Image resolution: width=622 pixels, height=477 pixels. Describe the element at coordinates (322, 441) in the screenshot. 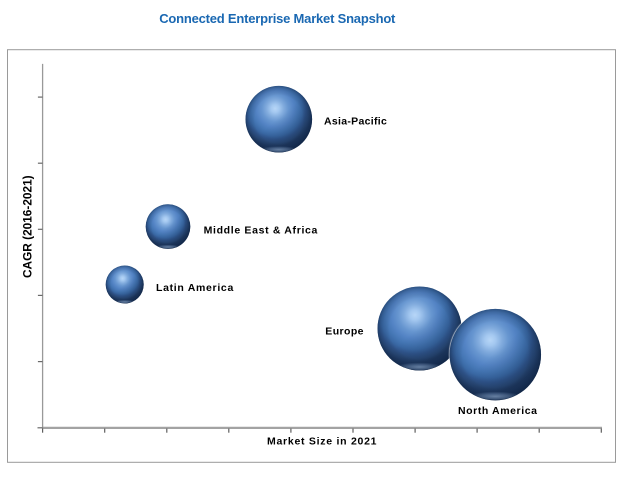

I see `svg-text: Market Size in 2021` at that location.